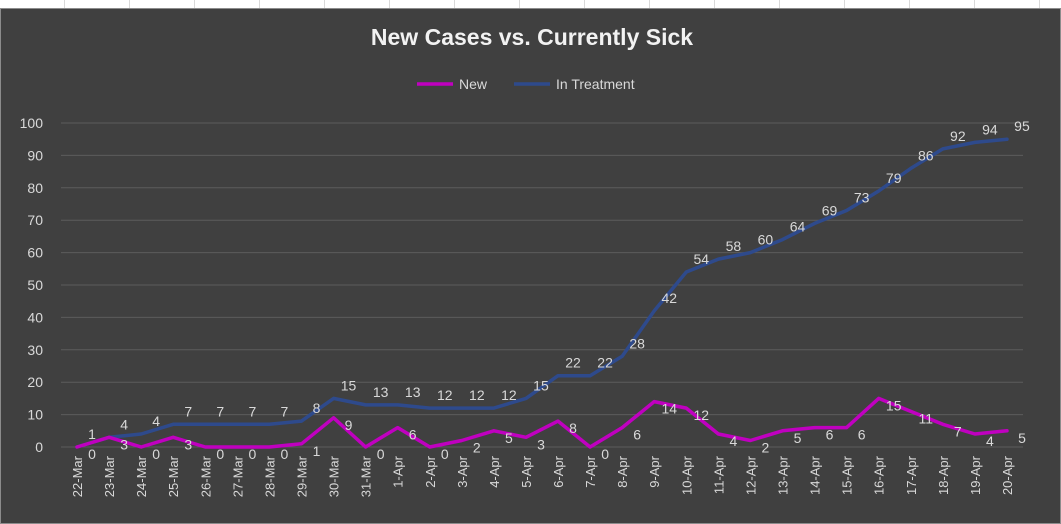  Describe the element at coordinates (430, 471) in the screenshot. I see `x-tick-label: 2-Apr` at that location.